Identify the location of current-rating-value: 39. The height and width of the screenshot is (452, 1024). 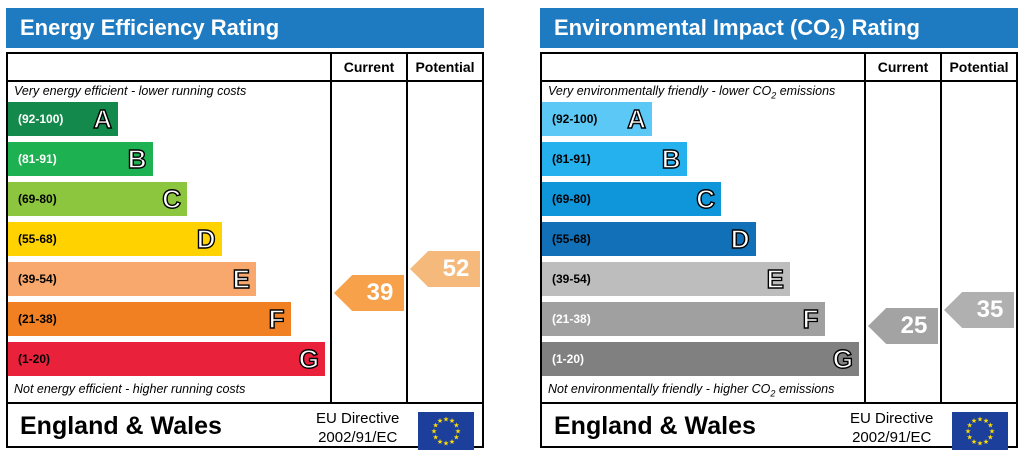
(380, 292).